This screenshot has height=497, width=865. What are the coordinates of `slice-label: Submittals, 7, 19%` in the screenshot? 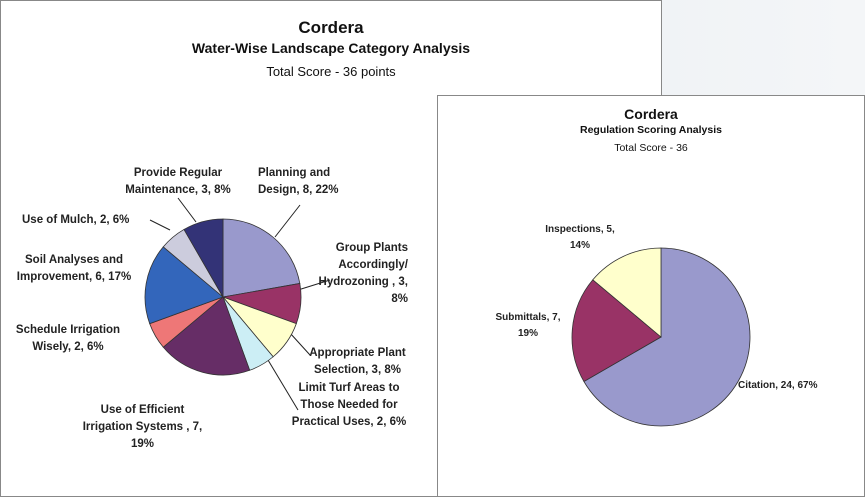 It's located at (528, 325).